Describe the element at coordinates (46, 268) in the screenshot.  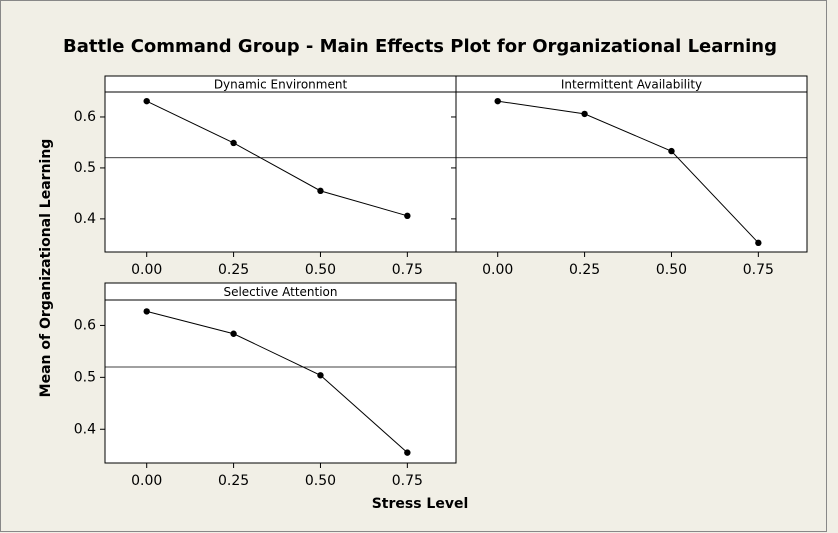
I see `y-axis-label: Mean of Organizational Learning` at that location.